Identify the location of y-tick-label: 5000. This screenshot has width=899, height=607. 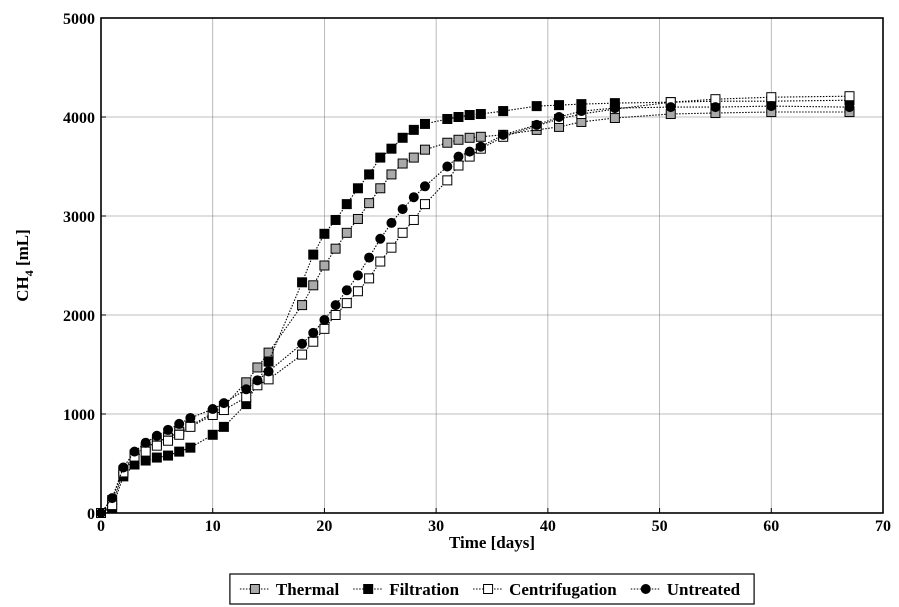
(79, 19).